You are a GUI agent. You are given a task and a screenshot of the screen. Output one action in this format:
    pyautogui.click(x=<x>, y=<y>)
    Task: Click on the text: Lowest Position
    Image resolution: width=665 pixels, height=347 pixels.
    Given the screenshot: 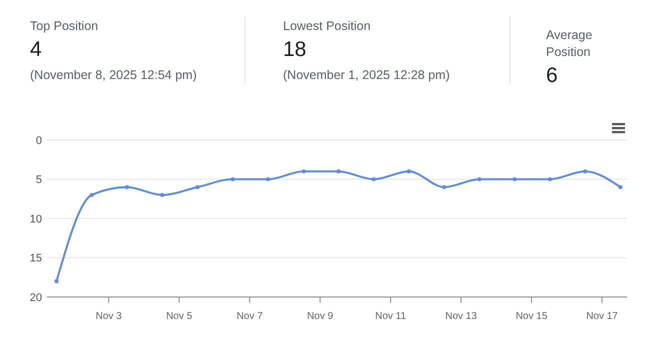 What is the action you would take?
    pyautogui.click(x=327, y=26)
    